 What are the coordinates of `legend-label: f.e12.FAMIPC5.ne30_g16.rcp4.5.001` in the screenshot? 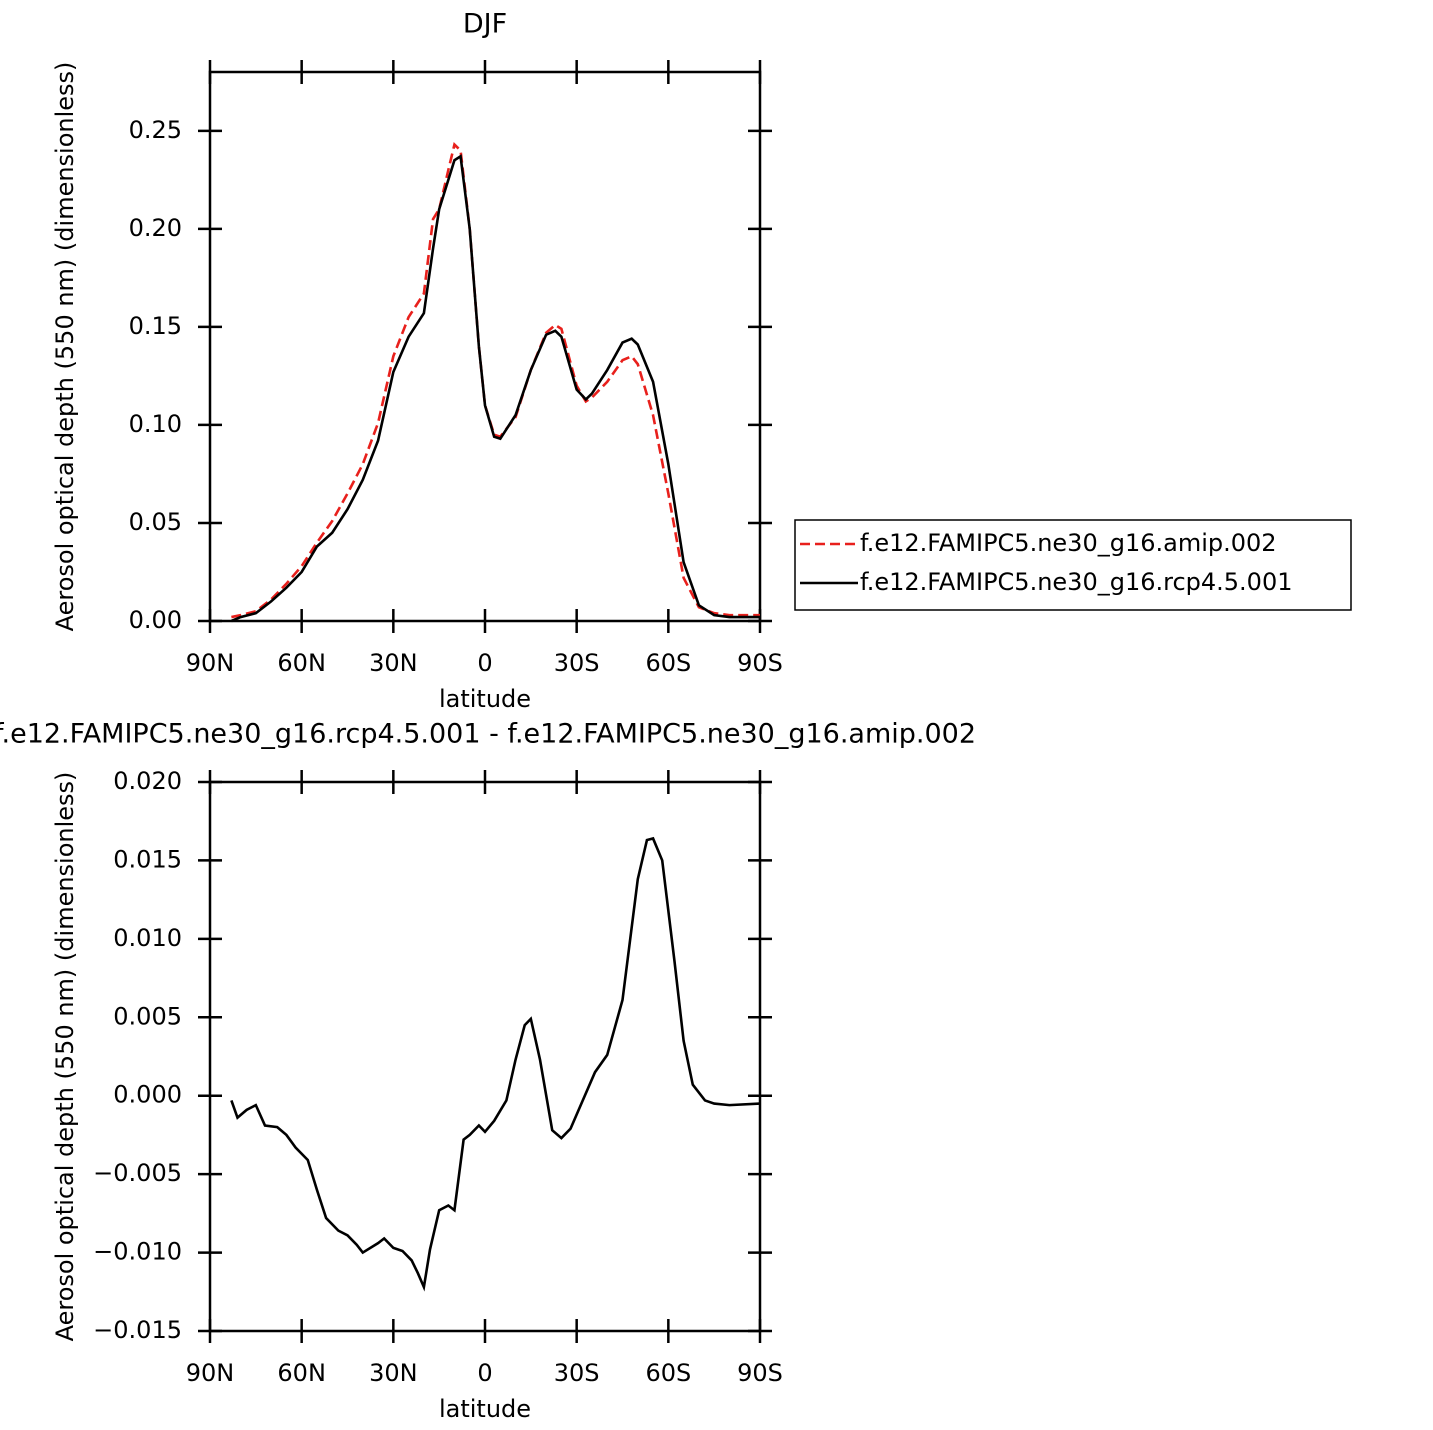 It's located at (1076, 582).